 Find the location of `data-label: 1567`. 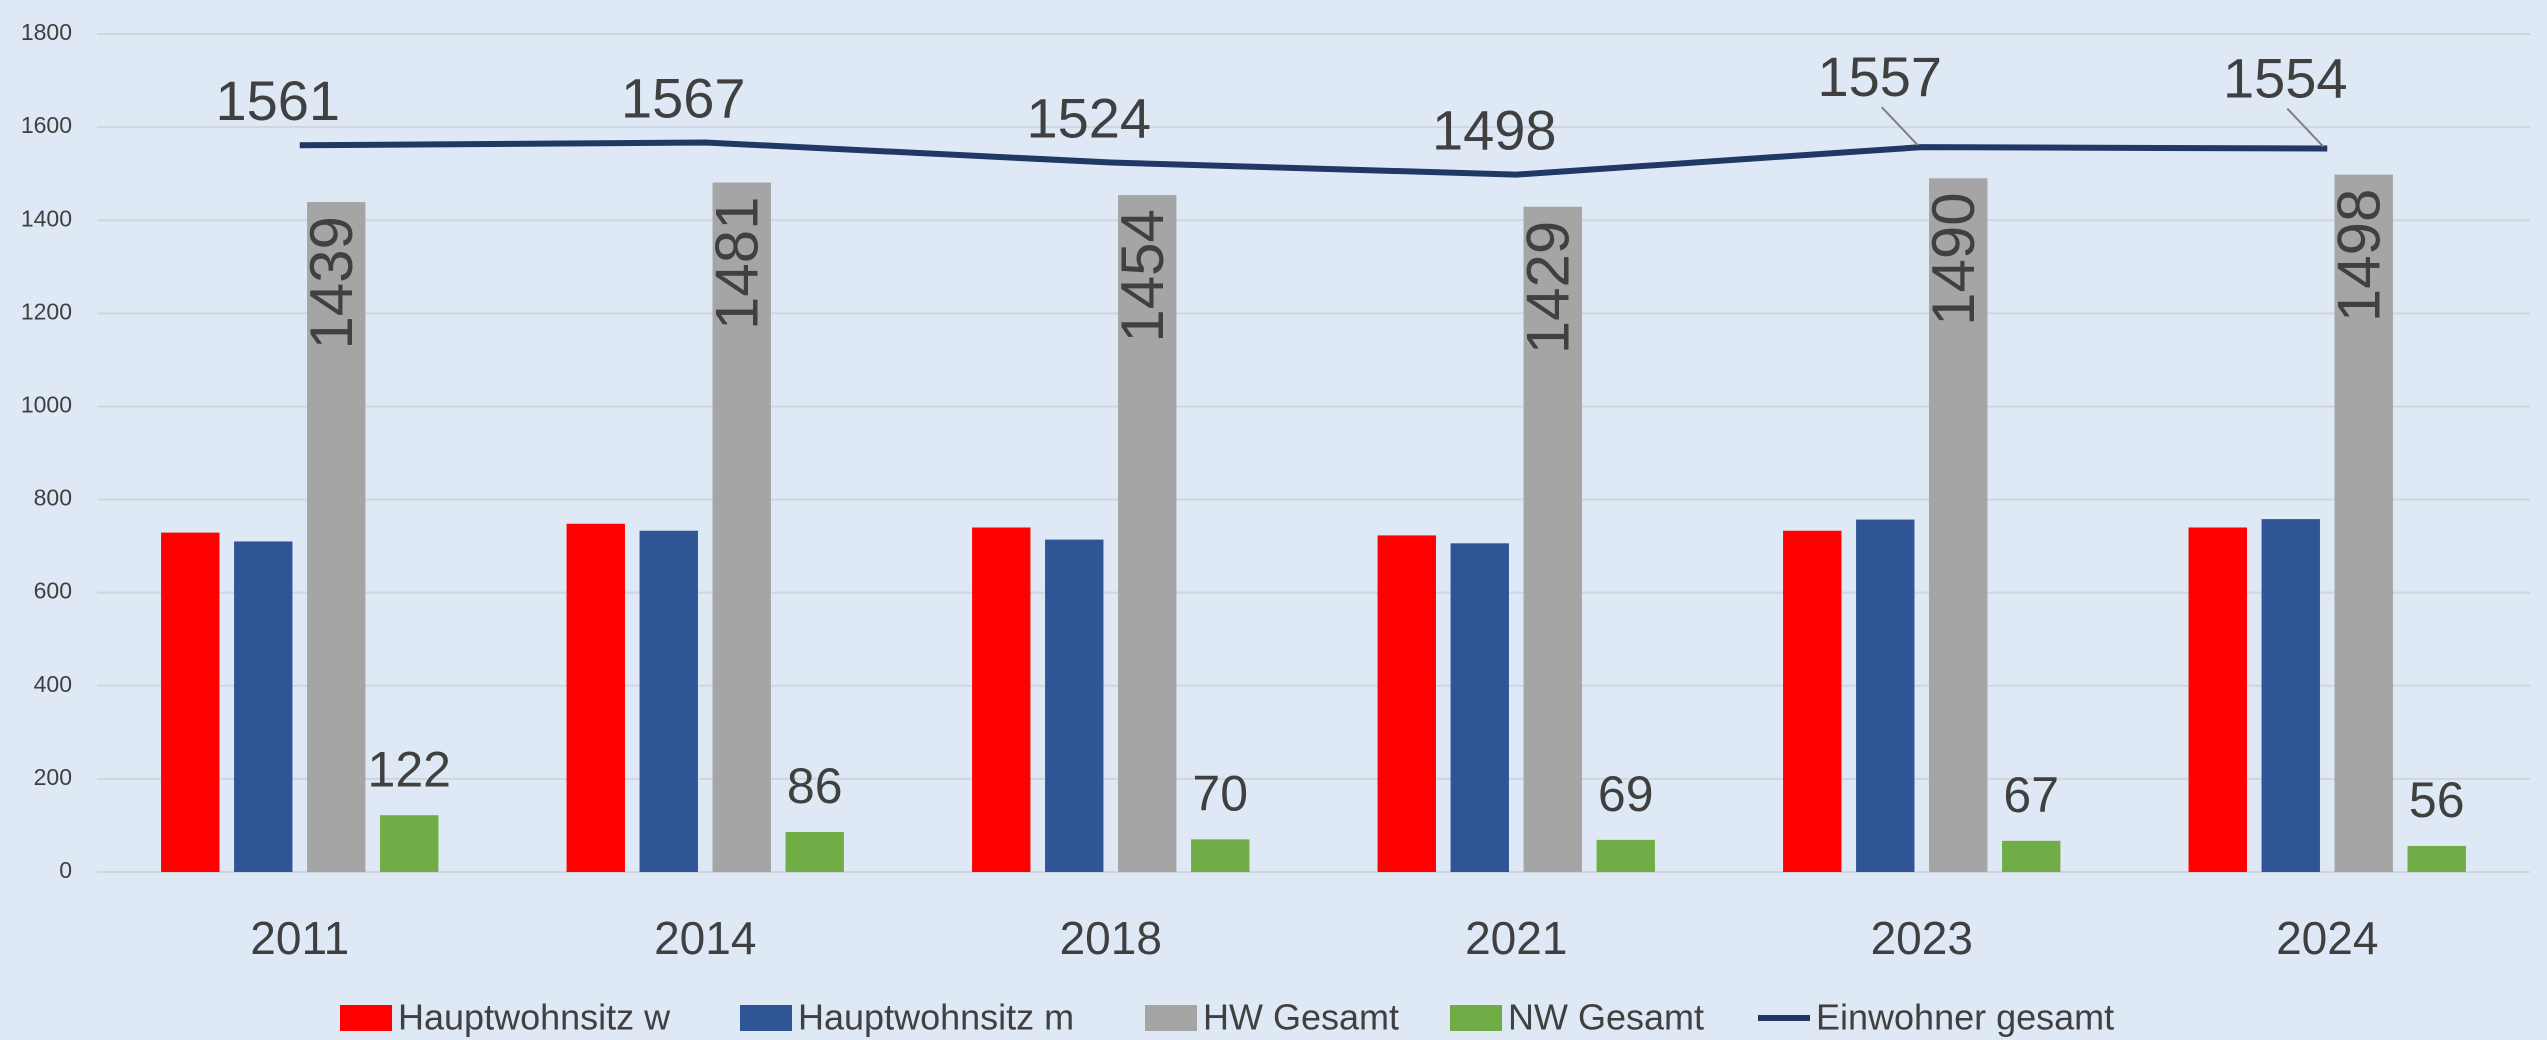

data-label: 1567 is located at coordinates (683, 97).